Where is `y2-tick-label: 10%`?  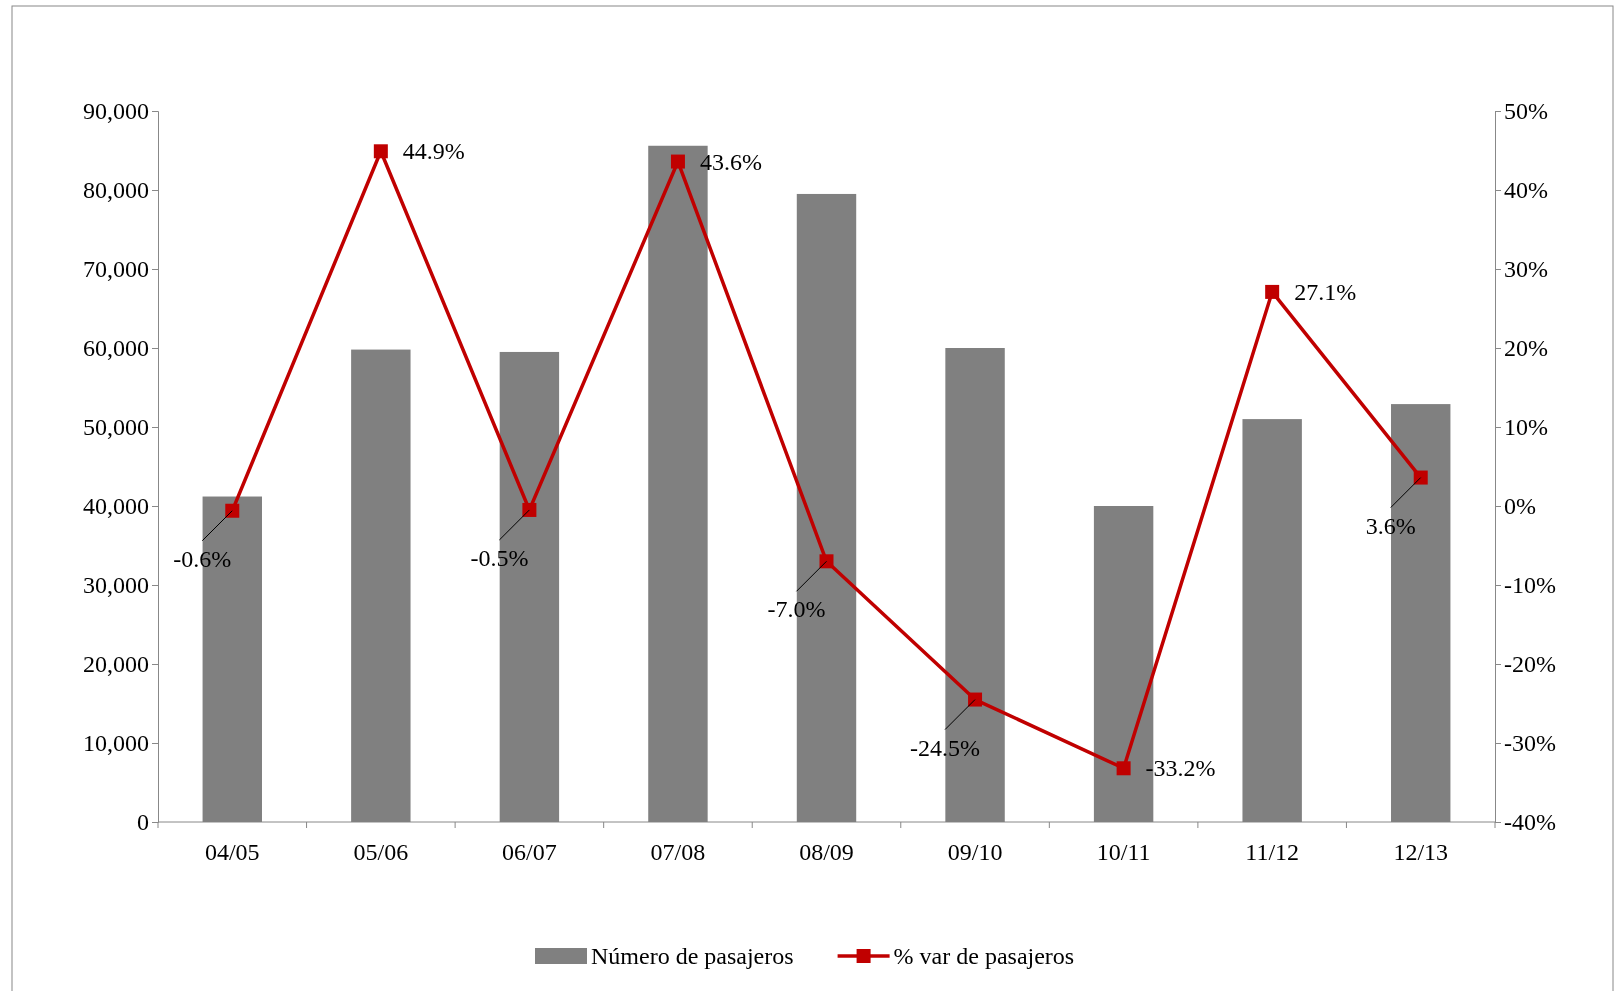
y2-tick-label: 10% is located at coordinates (1526, 427).